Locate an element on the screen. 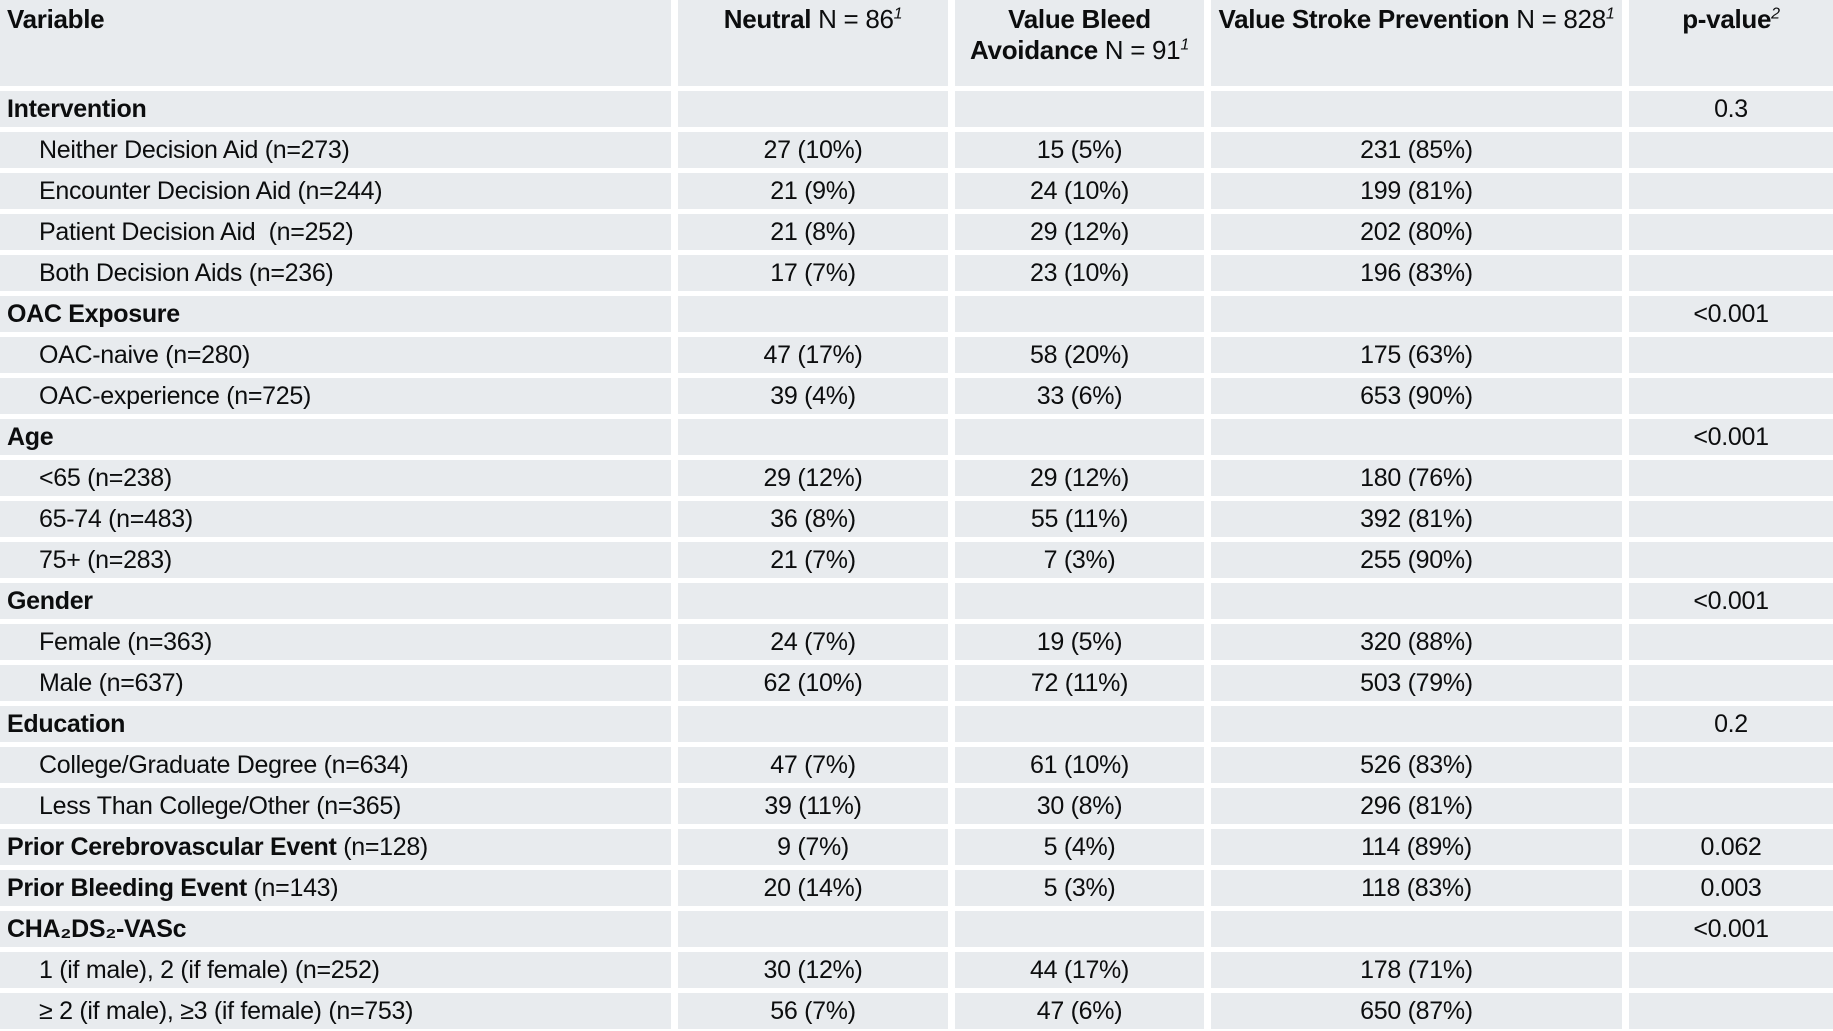 This screenshot has height=1031, width=1833. neutral-value-cell: 21 (9%) is located at coordinates (813, 191).